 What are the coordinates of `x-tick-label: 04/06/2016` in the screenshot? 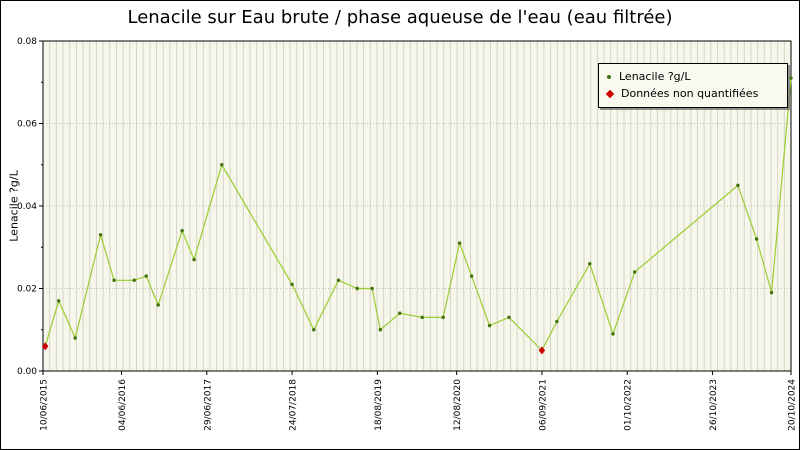 It's located at (123, 405).